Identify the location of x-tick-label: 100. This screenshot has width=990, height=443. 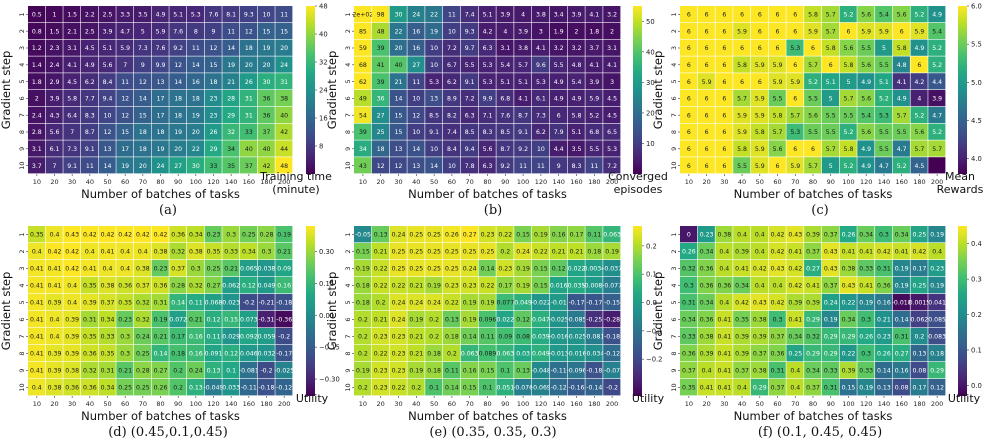
(523, 404).